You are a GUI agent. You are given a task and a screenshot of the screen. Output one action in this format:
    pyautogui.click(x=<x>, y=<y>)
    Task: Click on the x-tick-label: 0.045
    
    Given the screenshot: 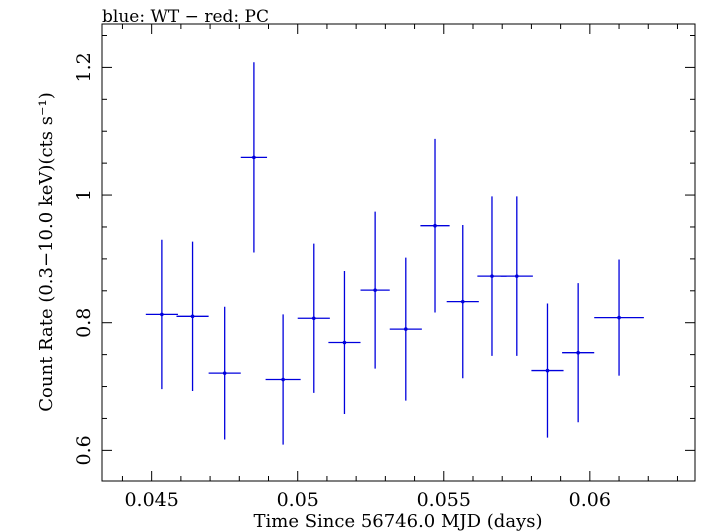 What is the action you would take?
    pyautogui.click(x=151, y=500)
    